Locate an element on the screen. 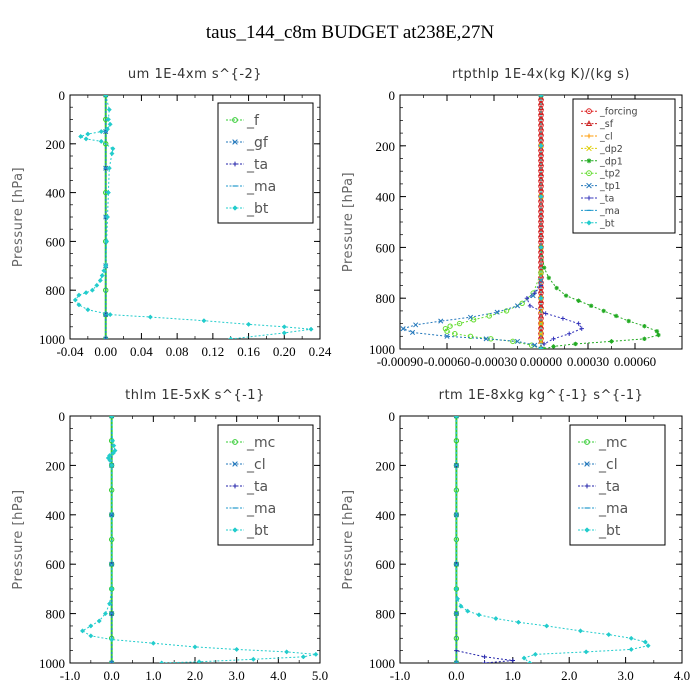 The image size is (700, 700). legend-label-mc: _mc is located at coordinates (612, 443).